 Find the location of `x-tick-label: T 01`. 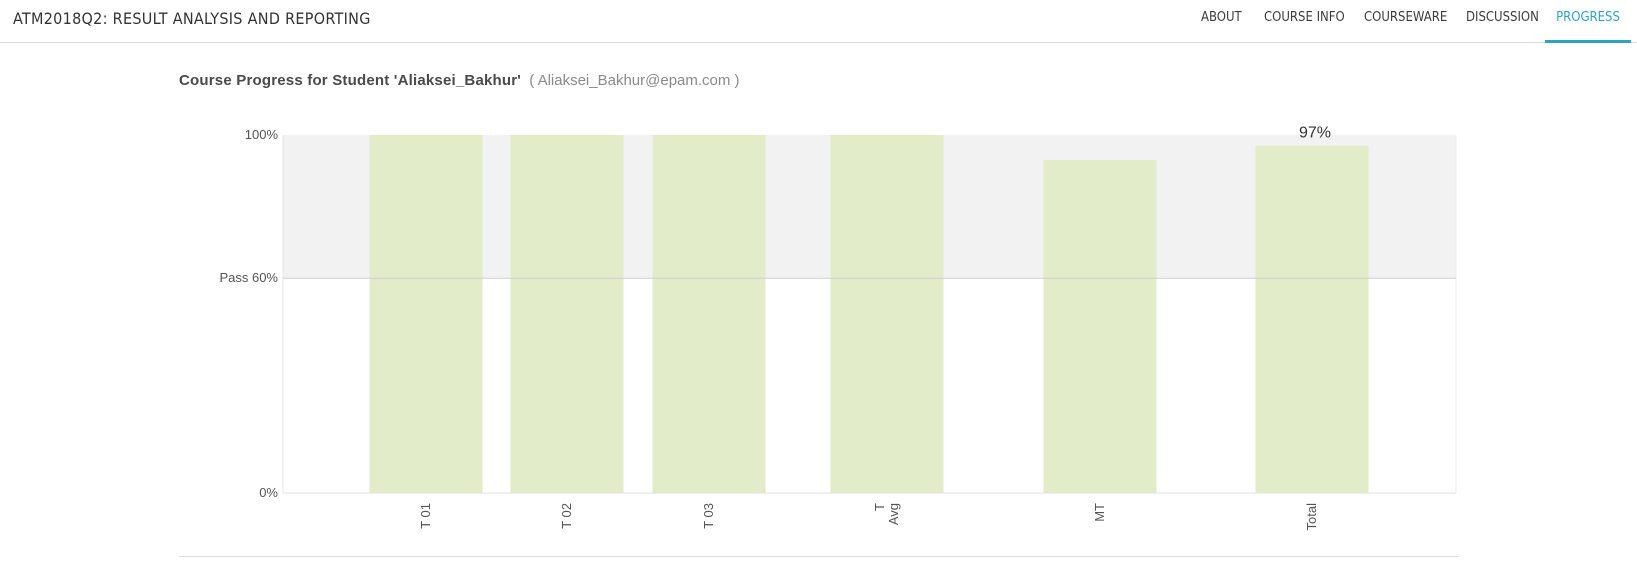

x-tick-label: T 01 is located at coordinates (425, 516).